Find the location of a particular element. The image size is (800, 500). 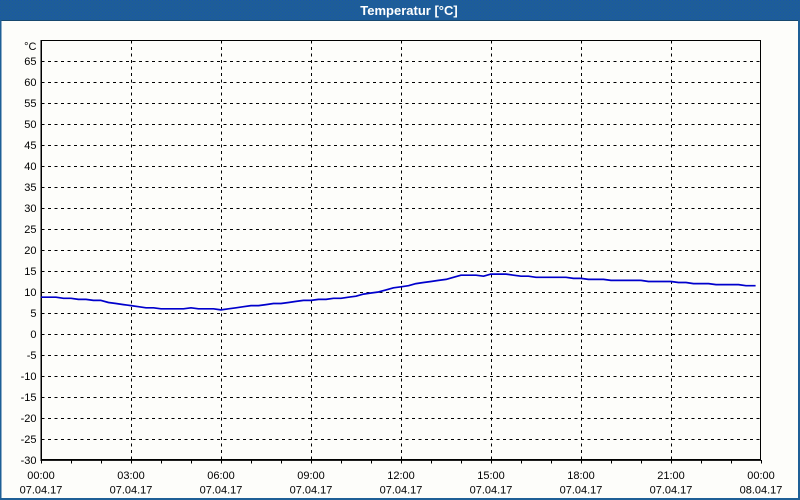

svg-text: -30 is located at coordinates (29, 461).